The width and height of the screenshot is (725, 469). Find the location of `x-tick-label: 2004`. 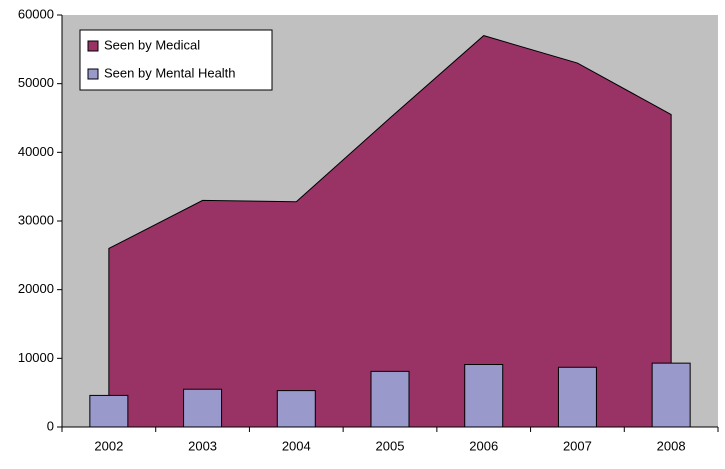

x-tick-label: 2004 is located at coordinates (296, 445).